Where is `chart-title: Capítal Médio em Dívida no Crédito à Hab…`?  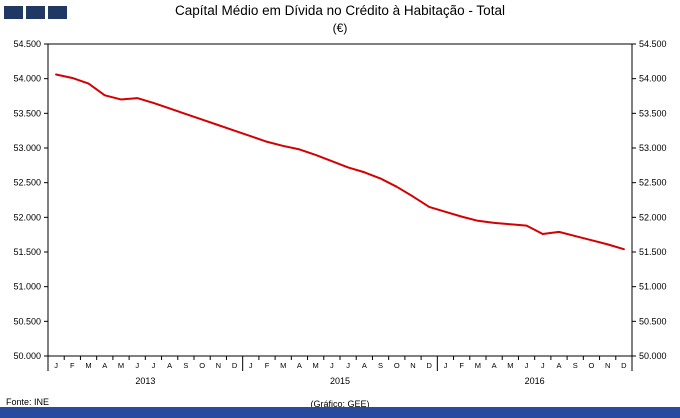
chart-title: Capítal Médio em Dívida no Crédito à Hab… is located at coordinates (340, 10).